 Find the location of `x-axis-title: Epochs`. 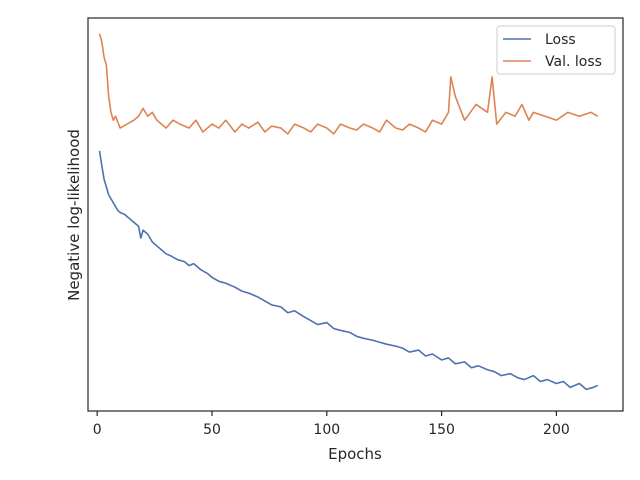

x-axis-title: Epochs is located at coordinates (355, 454).